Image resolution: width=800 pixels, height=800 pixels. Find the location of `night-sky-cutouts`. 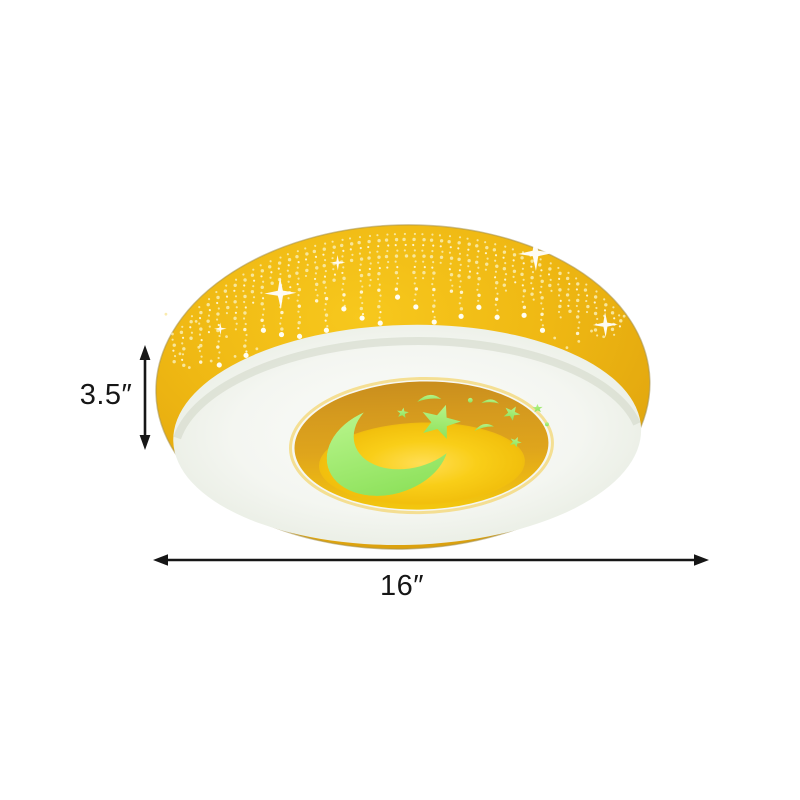

night-sky-cutouts is located at coordinates (437, 445).